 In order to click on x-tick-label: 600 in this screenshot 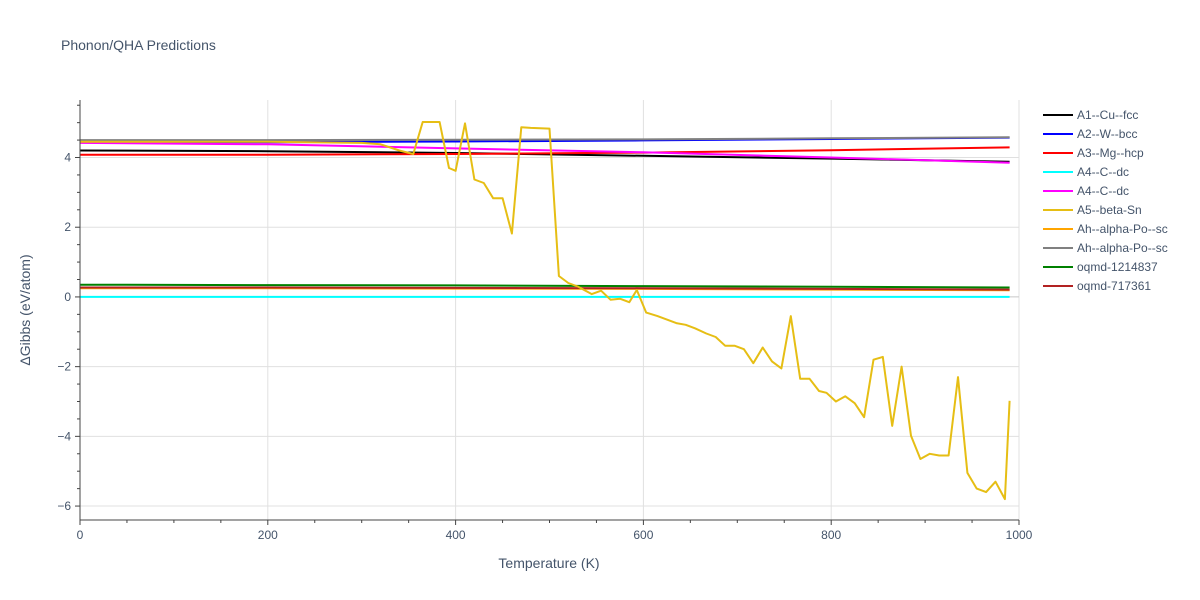, I will do `click(643, 535)`.